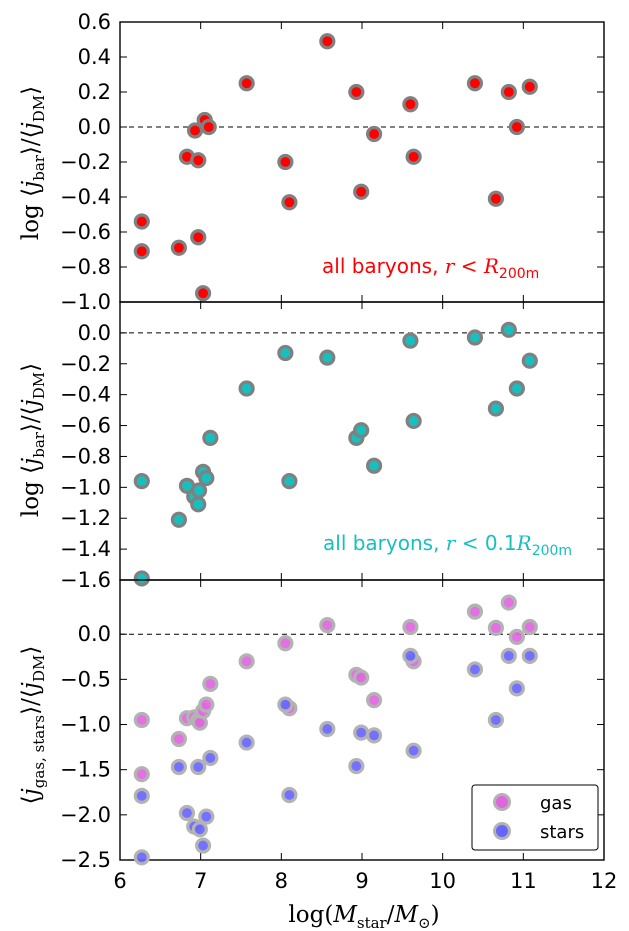 This screenshot has width=629, height=931. What do you see at coordinates (94, 634) in the screenshot?
I see `panel3-ytick-label: 0.0` at bounding box center [94, 634].